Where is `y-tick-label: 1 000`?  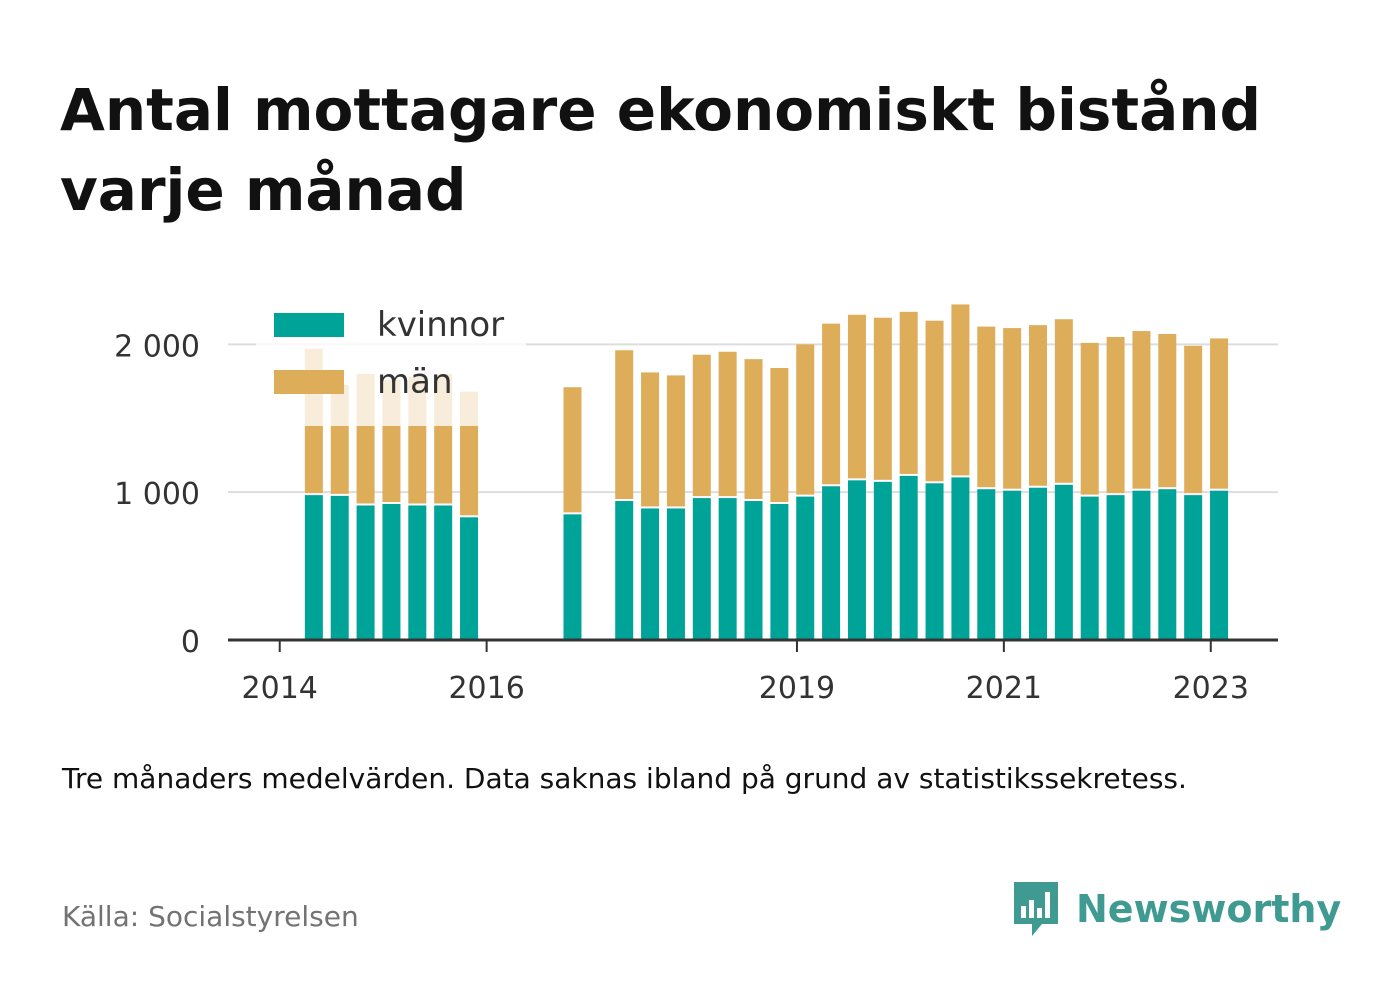
y-tick-label: 1 000 is located at coordinates (157, 494).